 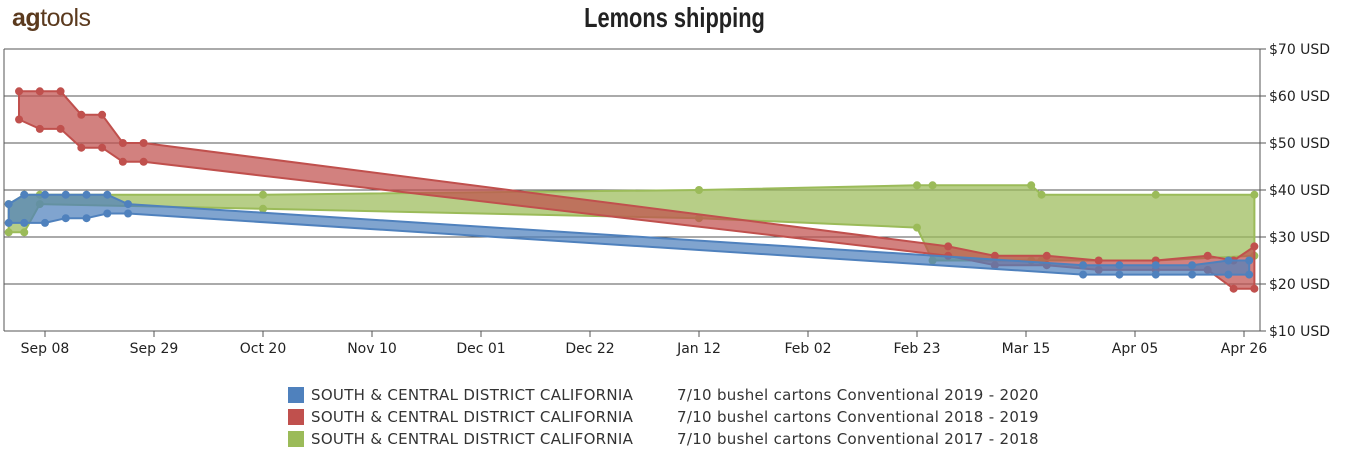 What do you see at coordinates (1299, 238) in the screenshot?
I see `y-tick-label: $30 USD` at bounding box center [1299, 238].